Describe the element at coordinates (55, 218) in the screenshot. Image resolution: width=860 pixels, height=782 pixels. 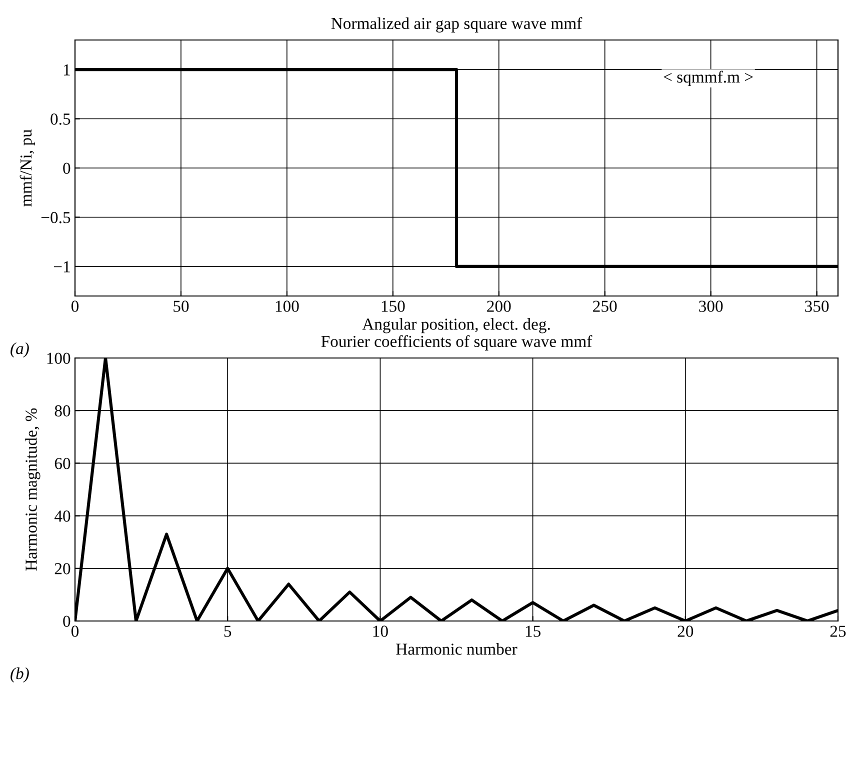
I see `y-tick-label: −0.5` at that location.